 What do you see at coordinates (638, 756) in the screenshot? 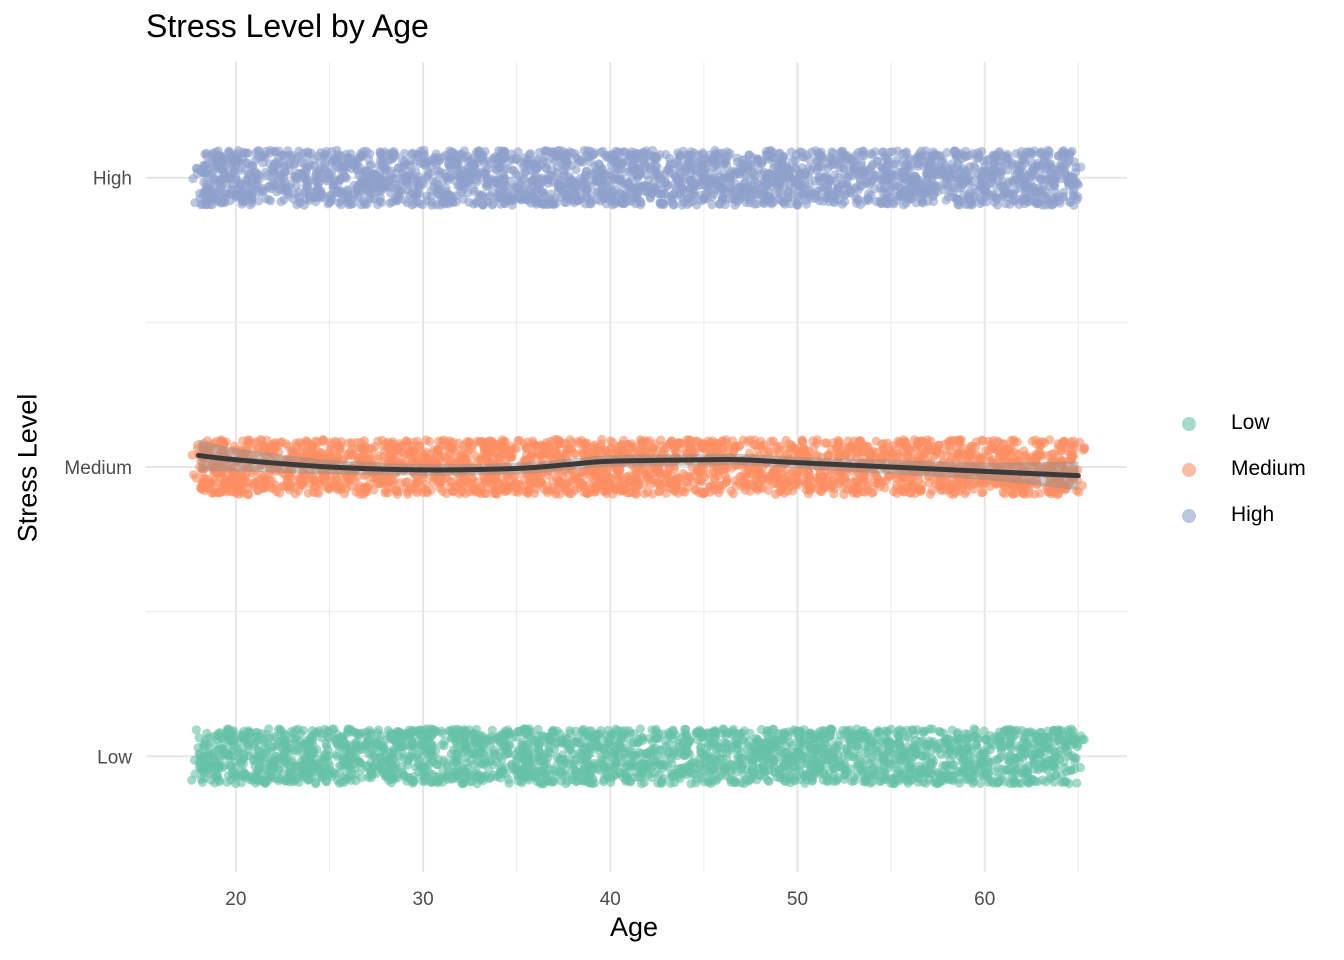
I see `series-low` at bounding box center [638, 756].